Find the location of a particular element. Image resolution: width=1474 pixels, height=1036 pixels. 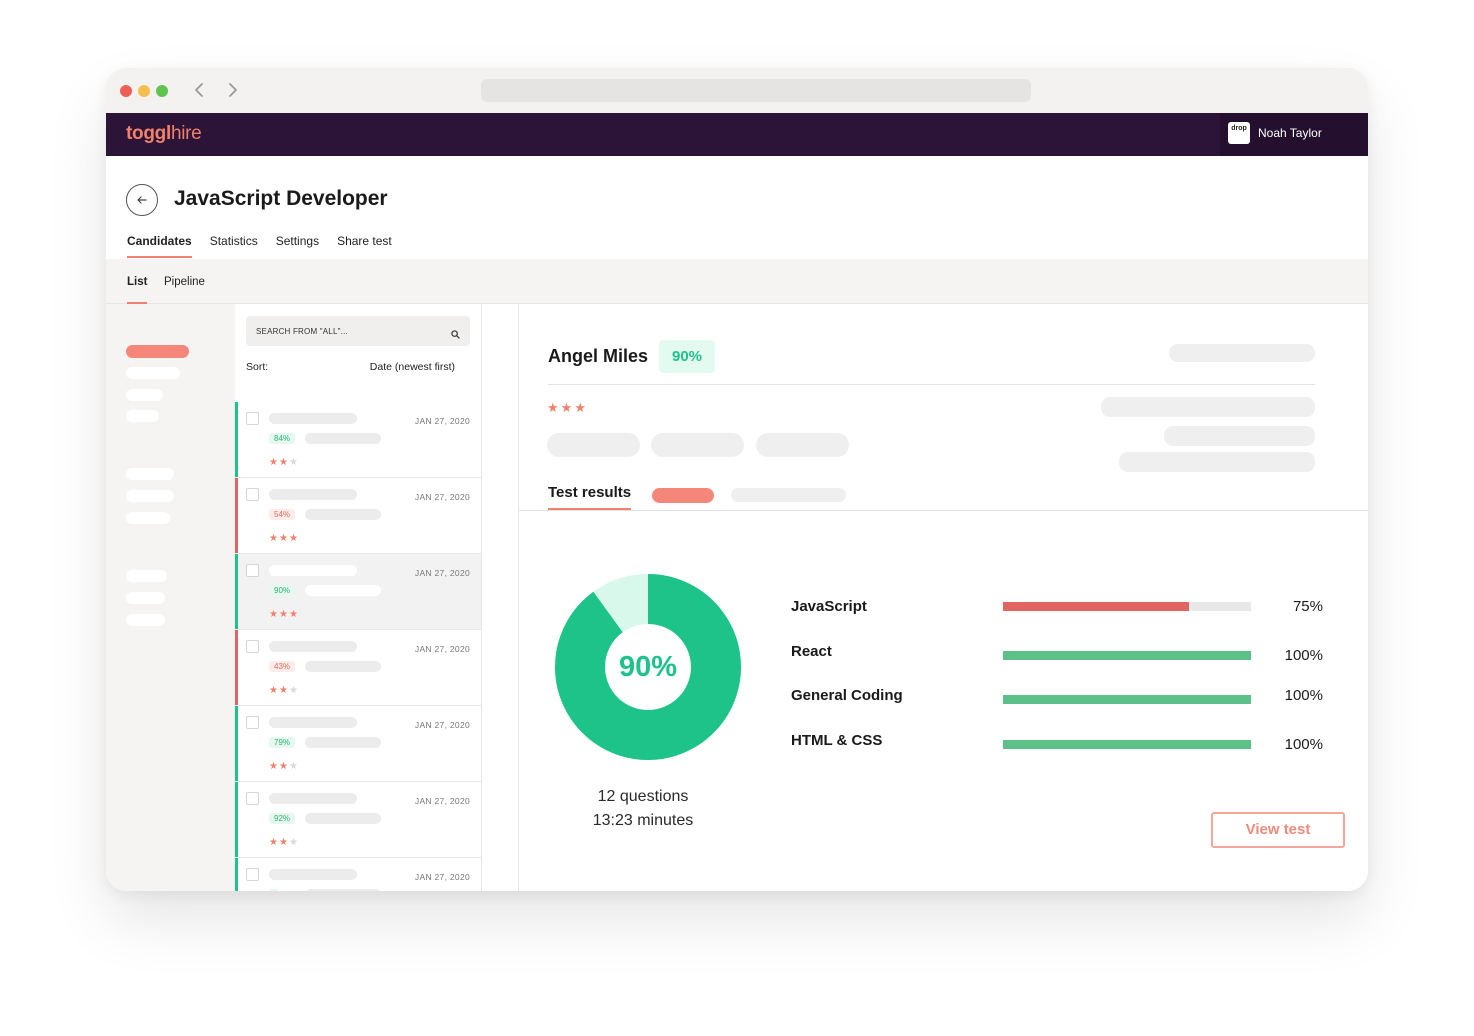

candidate-rating: ★★★ is located at coordinates (567, 408).